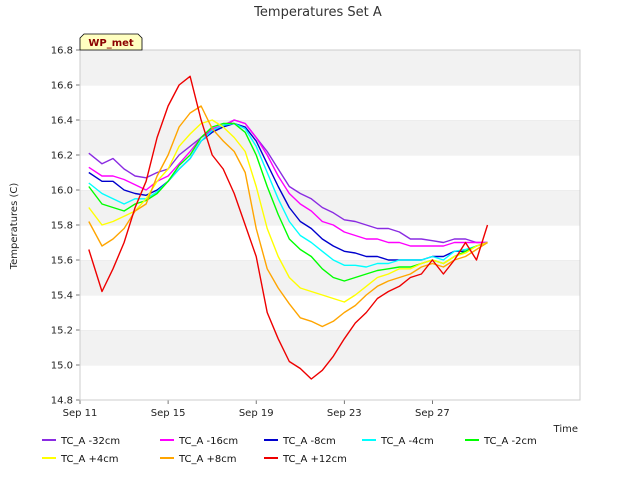  What do you see at coordinates (90, 441) in the screenshot?
I see `legend-label: TC_A -32cm` at bounding box center [90, 441].